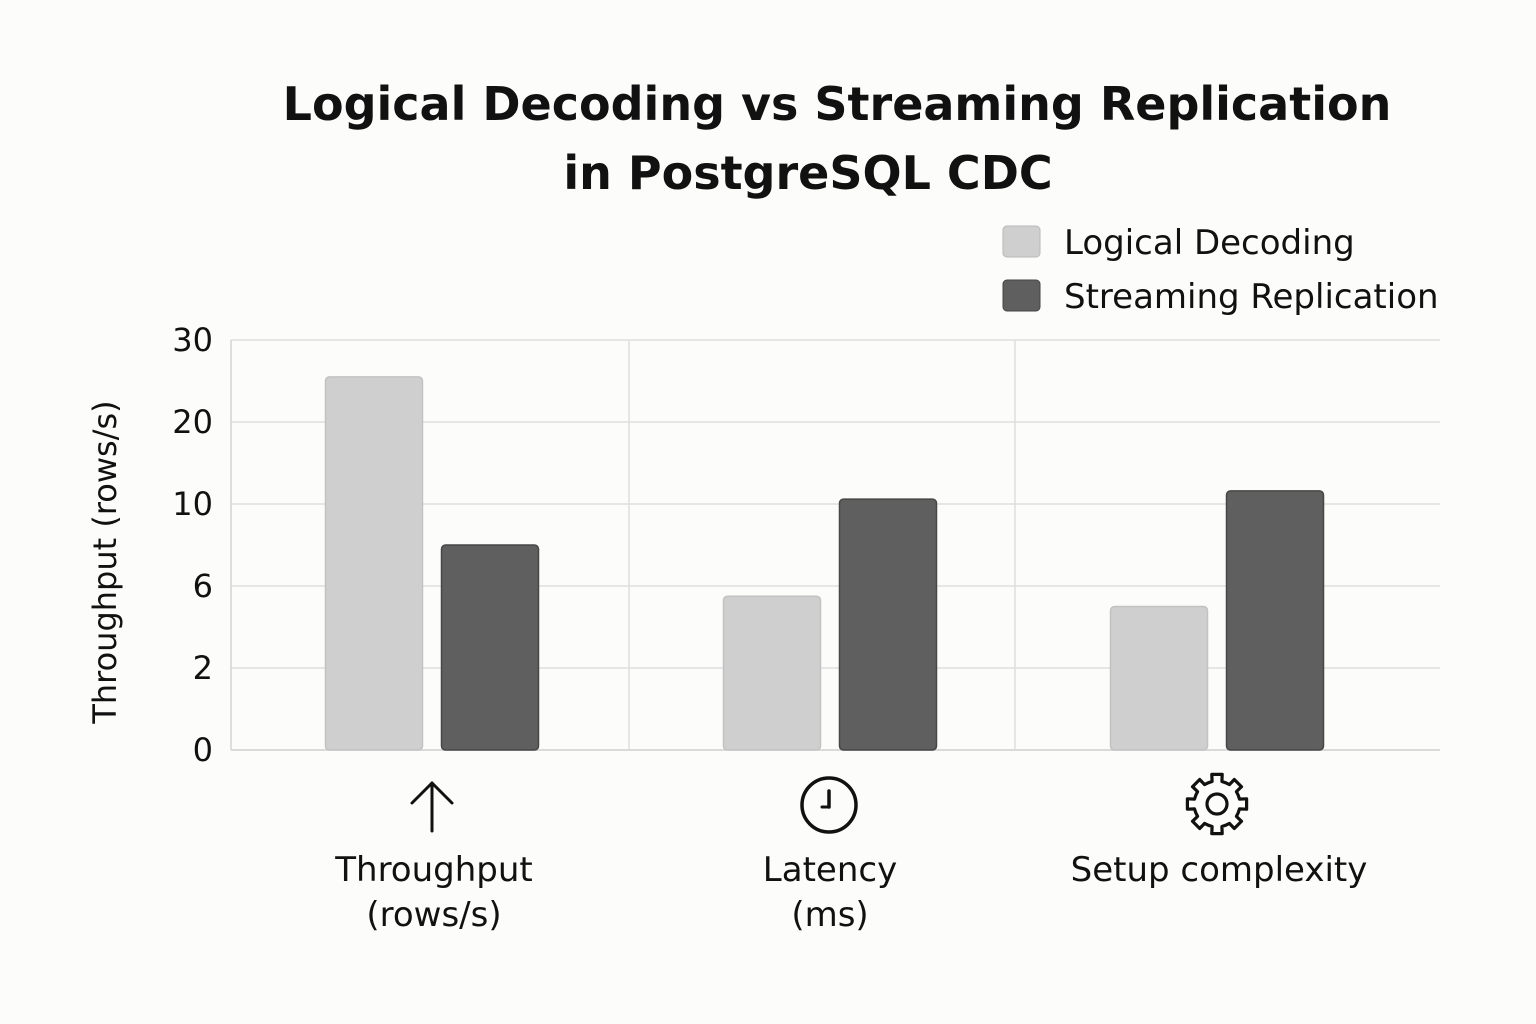  I want to click on arrow-up-icon, so click(432, 807).